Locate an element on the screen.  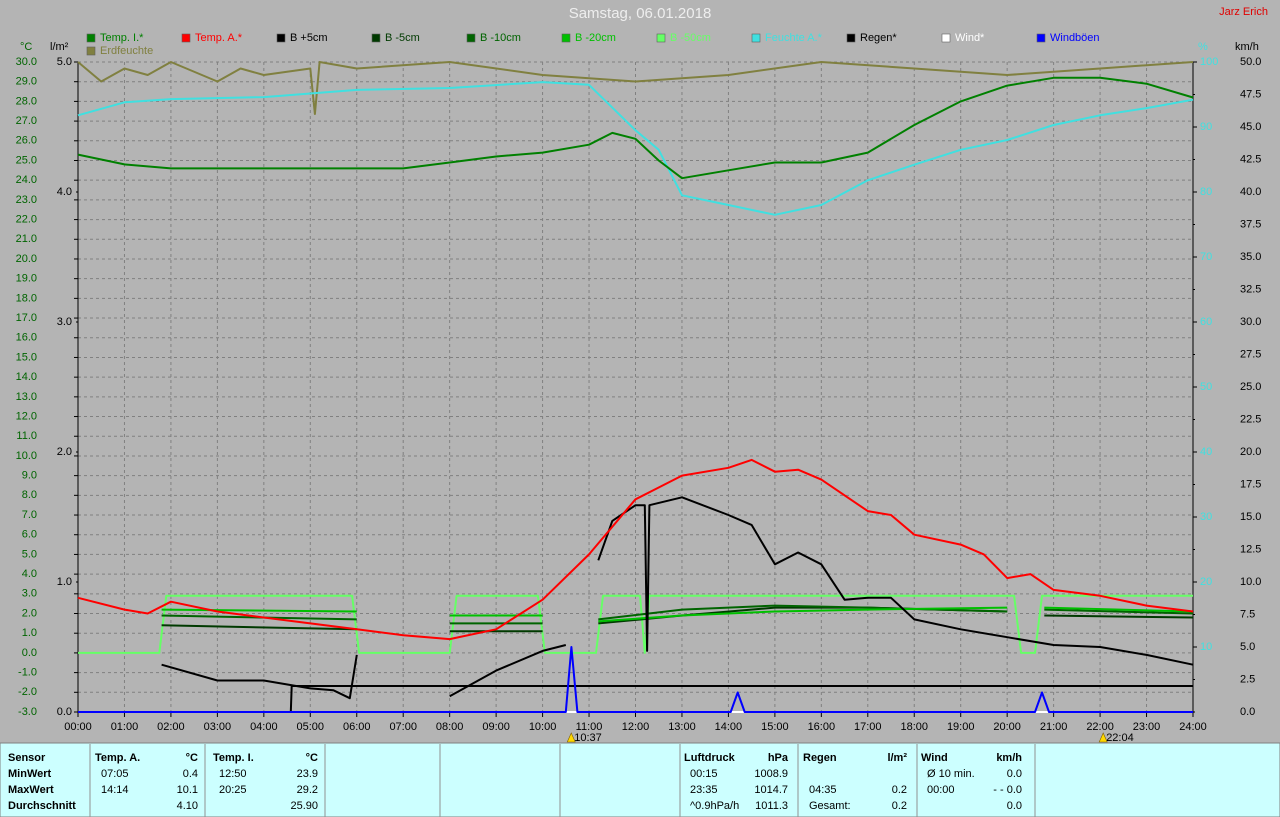
y-tick-label: 40 is located at coordinates (1206, 452).